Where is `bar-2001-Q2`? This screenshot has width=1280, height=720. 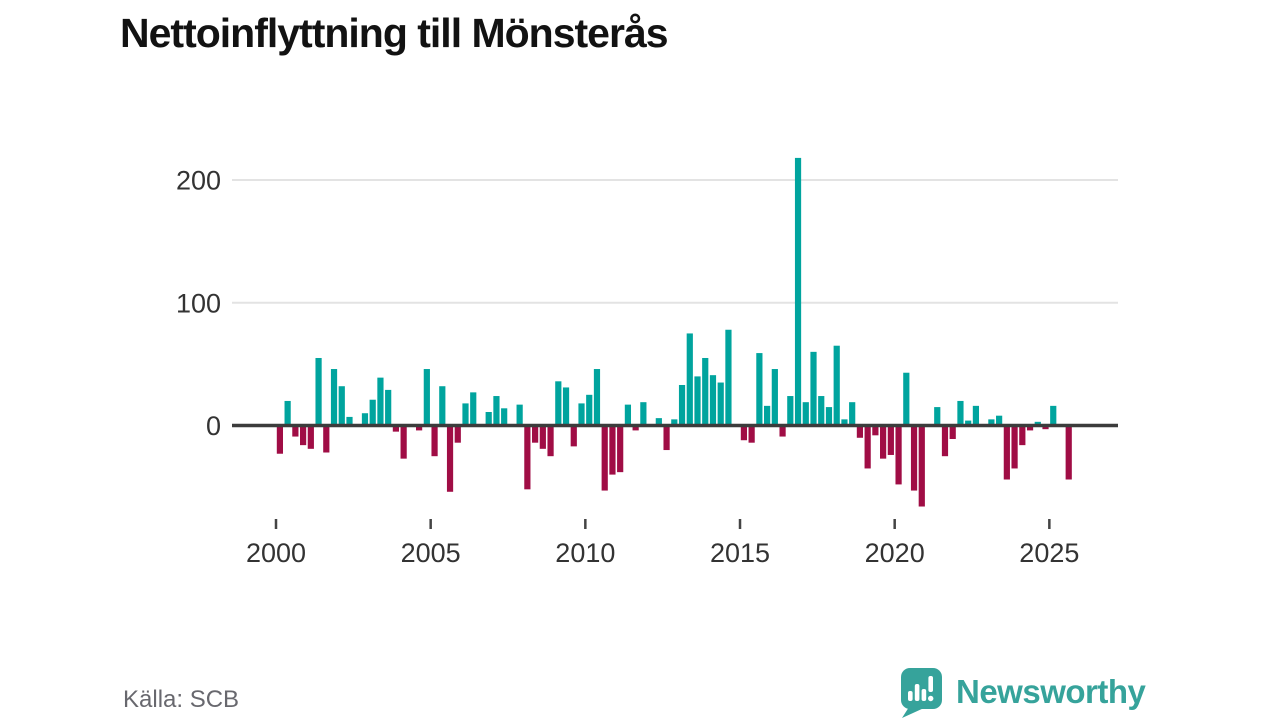
bar-2001-Q2 is located at coordinates (318, 391).